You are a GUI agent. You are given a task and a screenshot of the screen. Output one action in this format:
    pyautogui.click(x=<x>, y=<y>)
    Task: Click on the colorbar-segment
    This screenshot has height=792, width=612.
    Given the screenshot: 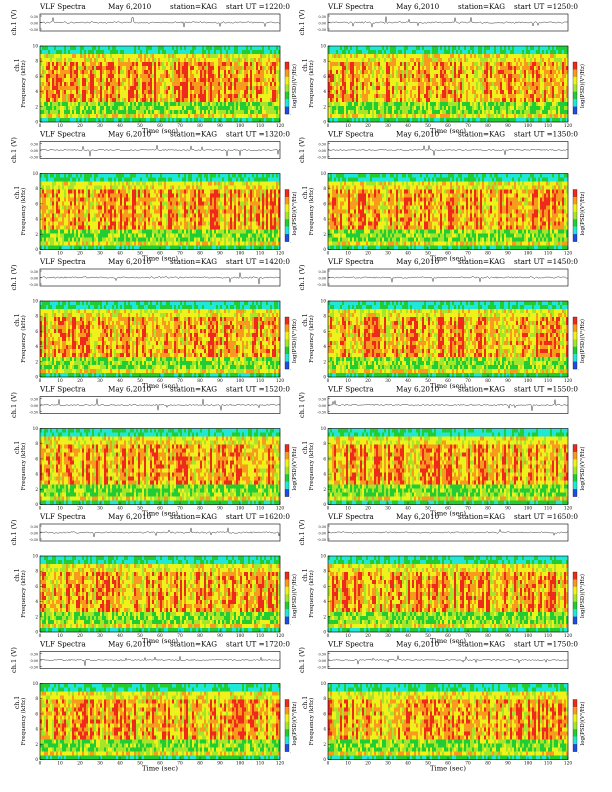 What is the action you would take?
    pyautogui.click(x=287, y=73)
    